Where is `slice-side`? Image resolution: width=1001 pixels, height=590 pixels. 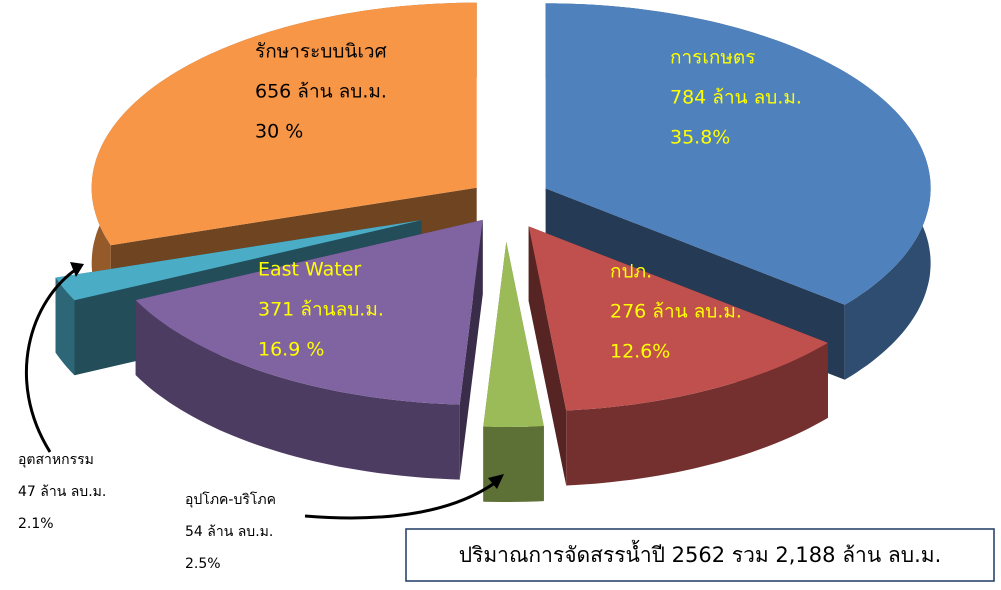
slice-side is located at coordinates (547, 356).